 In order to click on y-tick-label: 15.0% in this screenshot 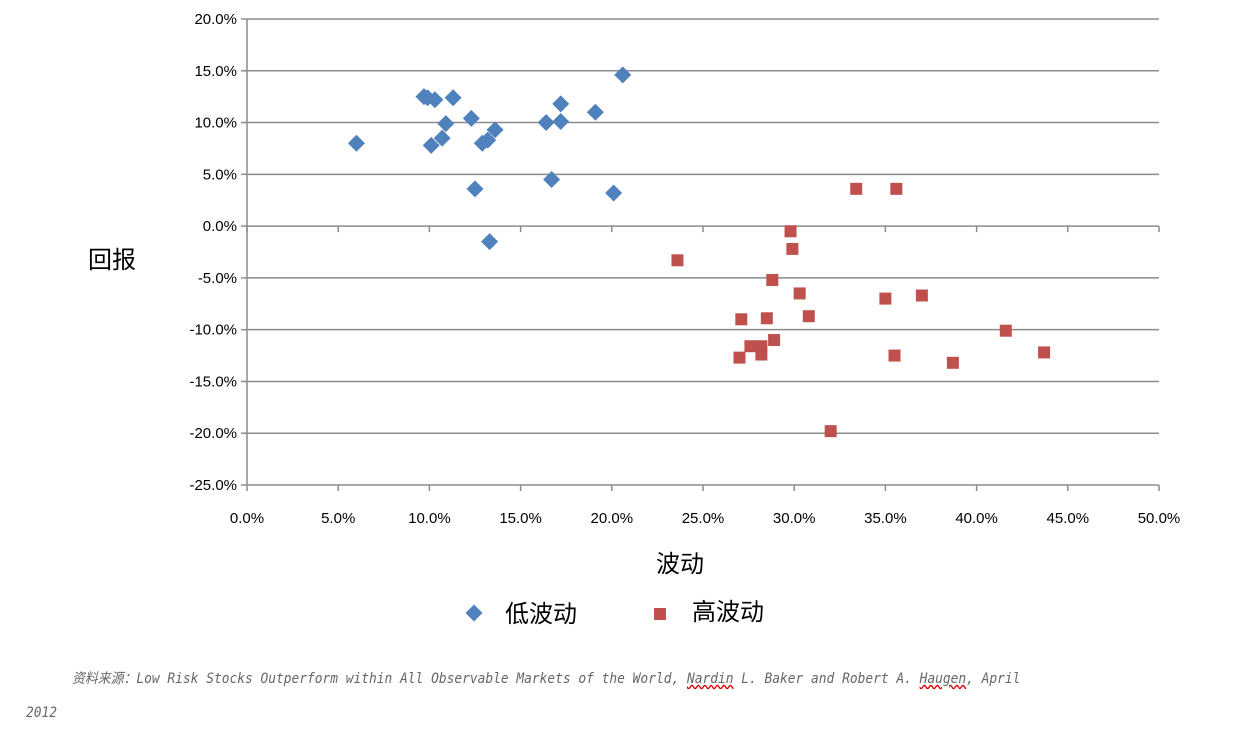, I will do `click(215, 71)`.